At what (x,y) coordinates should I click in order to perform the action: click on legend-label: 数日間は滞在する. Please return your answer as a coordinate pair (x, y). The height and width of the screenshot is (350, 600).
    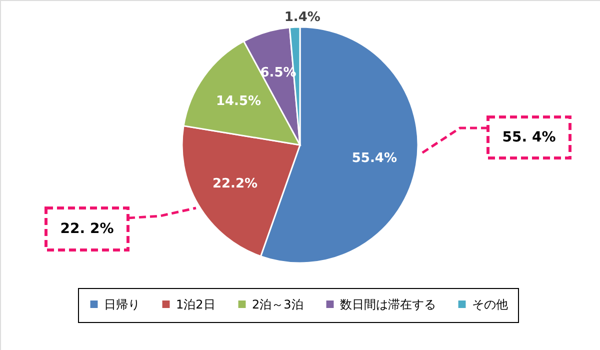
    Looking at the image, I should click on (388, 304).